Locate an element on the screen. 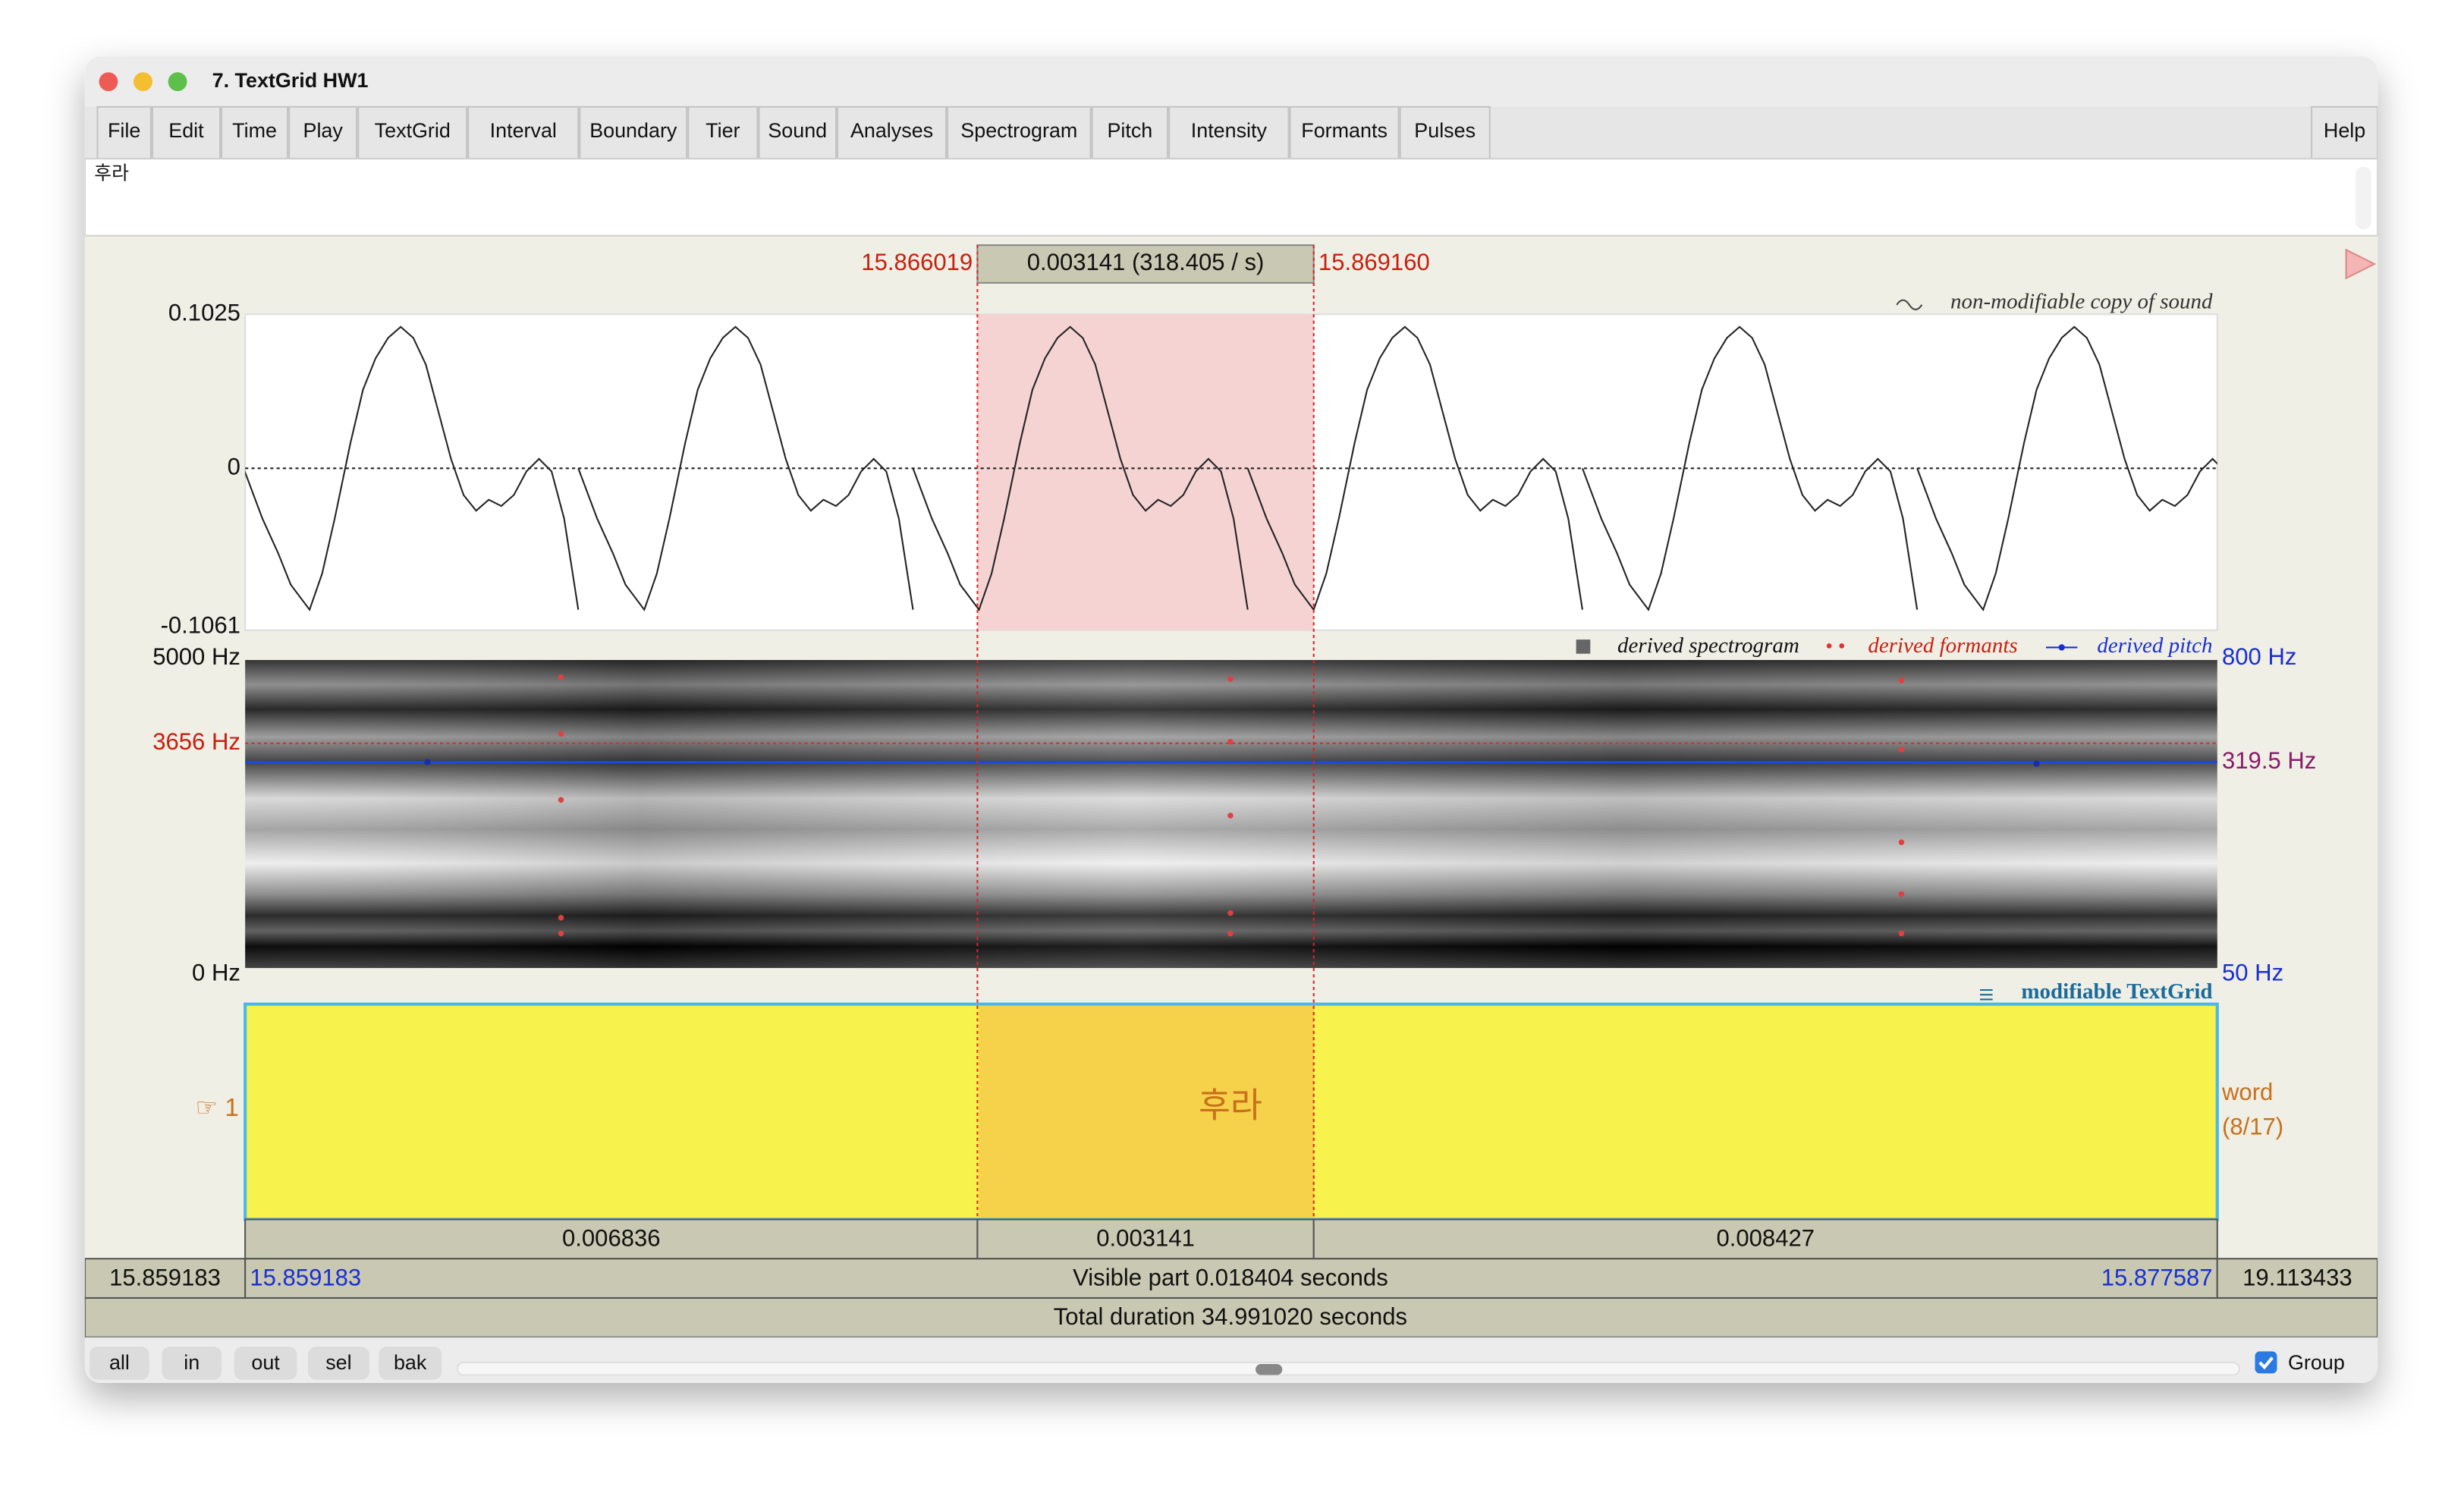  menu-label: Tier is located at coordinates (723, 130).